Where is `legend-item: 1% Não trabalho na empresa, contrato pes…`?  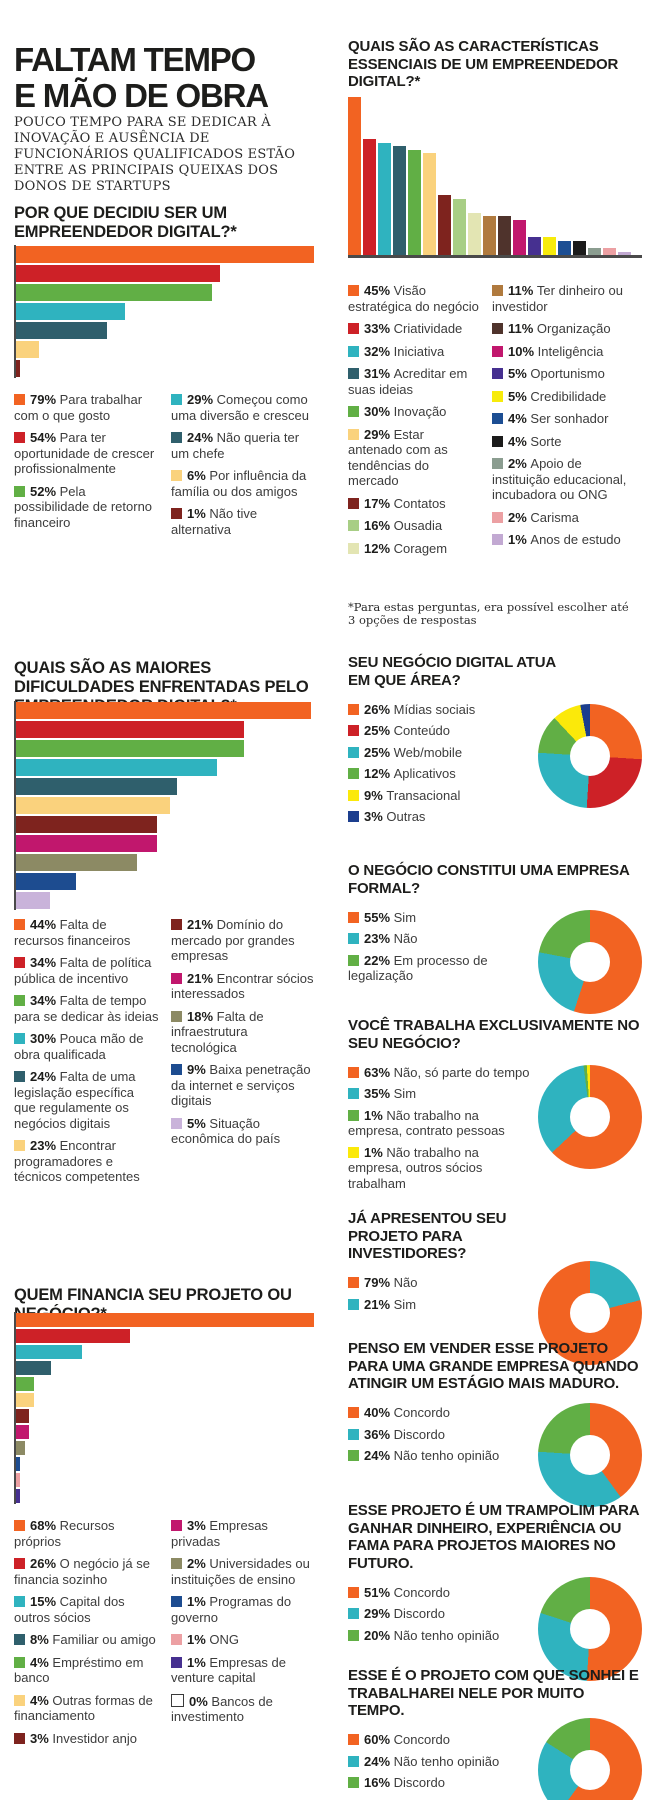 legend-item: 1% Não trabalho na empresa, contrato pes… is located at coordinates (426, 1123).